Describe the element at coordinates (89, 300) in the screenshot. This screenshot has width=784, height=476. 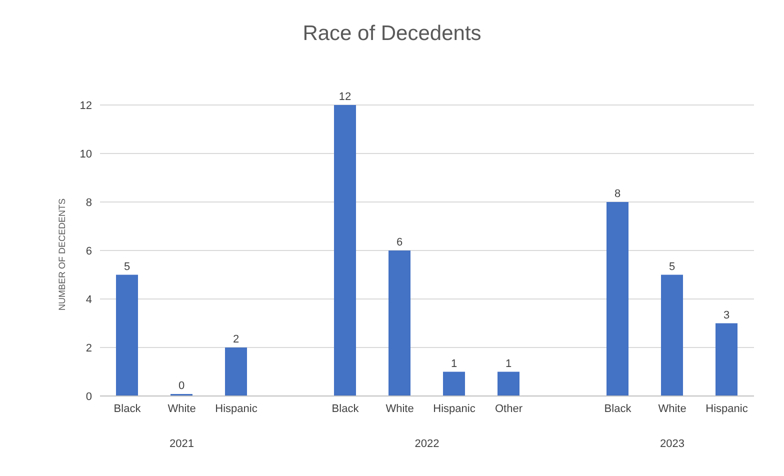
I see `y-tick-label: 4` at that location.